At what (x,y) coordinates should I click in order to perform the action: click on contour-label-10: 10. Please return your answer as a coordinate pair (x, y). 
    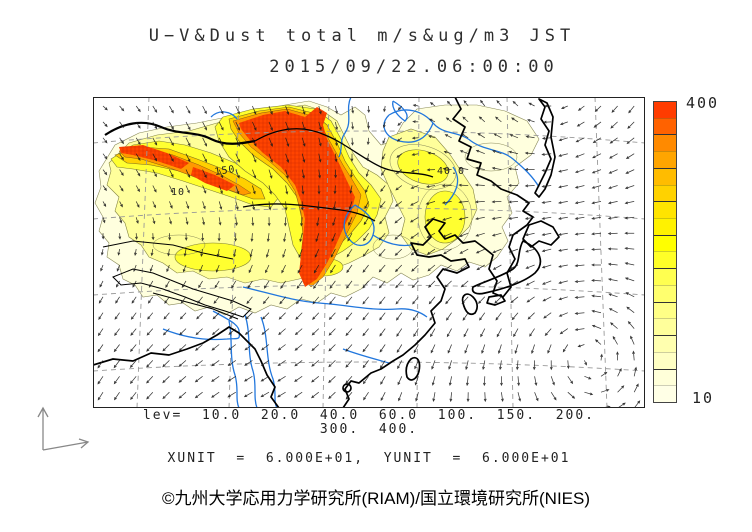
    Looking at the image, I should click on (178, 192).